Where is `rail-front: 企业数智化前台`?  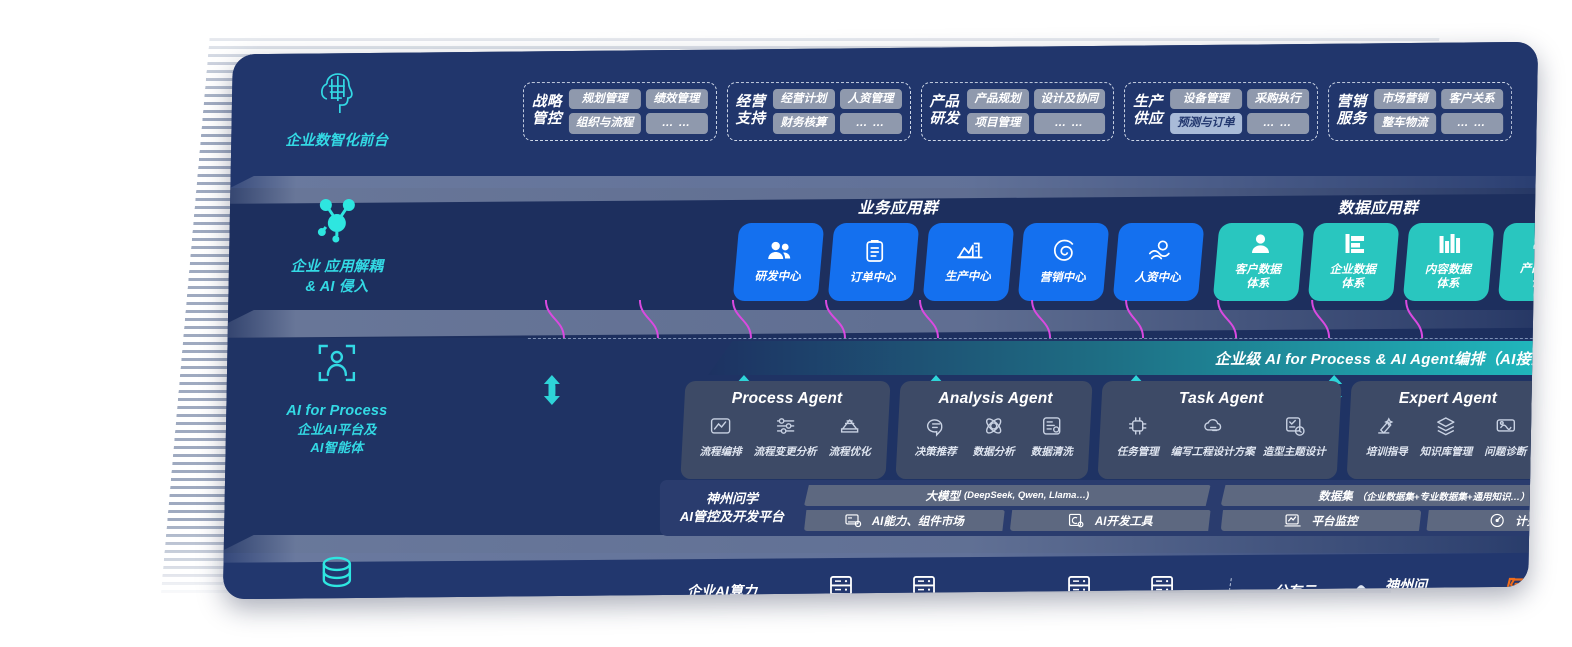 rail-front: 企业数智化前台 is located at coordinates (337, 110).